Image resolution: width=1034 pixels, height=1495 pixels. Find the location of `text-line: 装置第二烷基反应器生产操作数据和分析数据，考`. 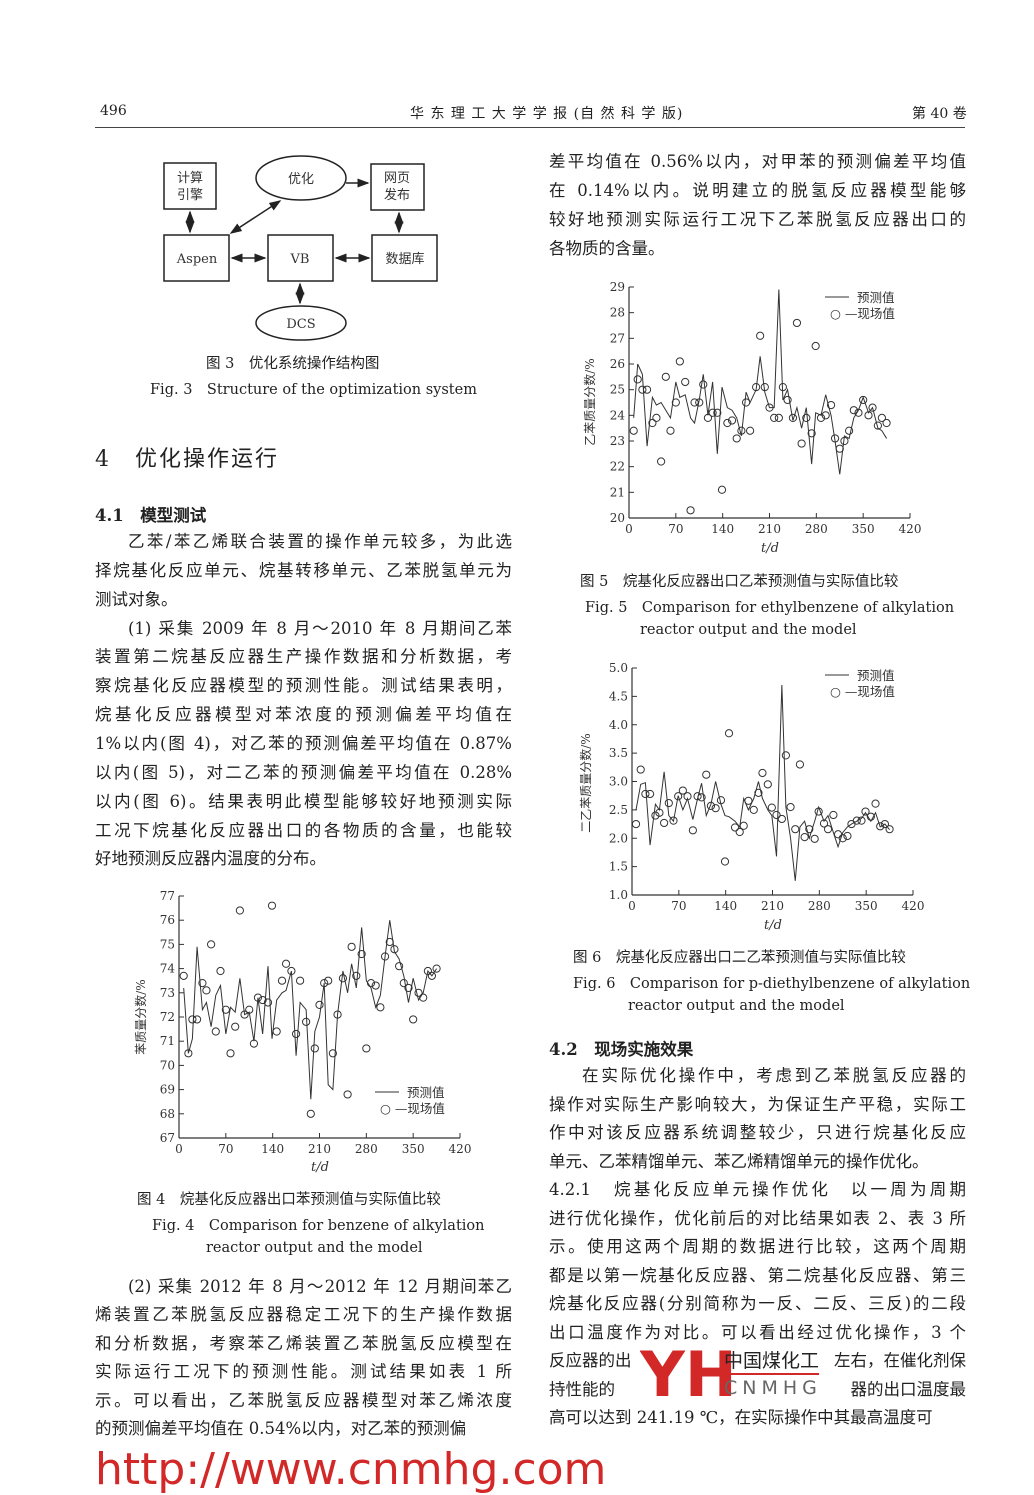

text-line: 装置第二烷基反应器生产操作数据和分析数据，考 is located at coordinates (303, 657).